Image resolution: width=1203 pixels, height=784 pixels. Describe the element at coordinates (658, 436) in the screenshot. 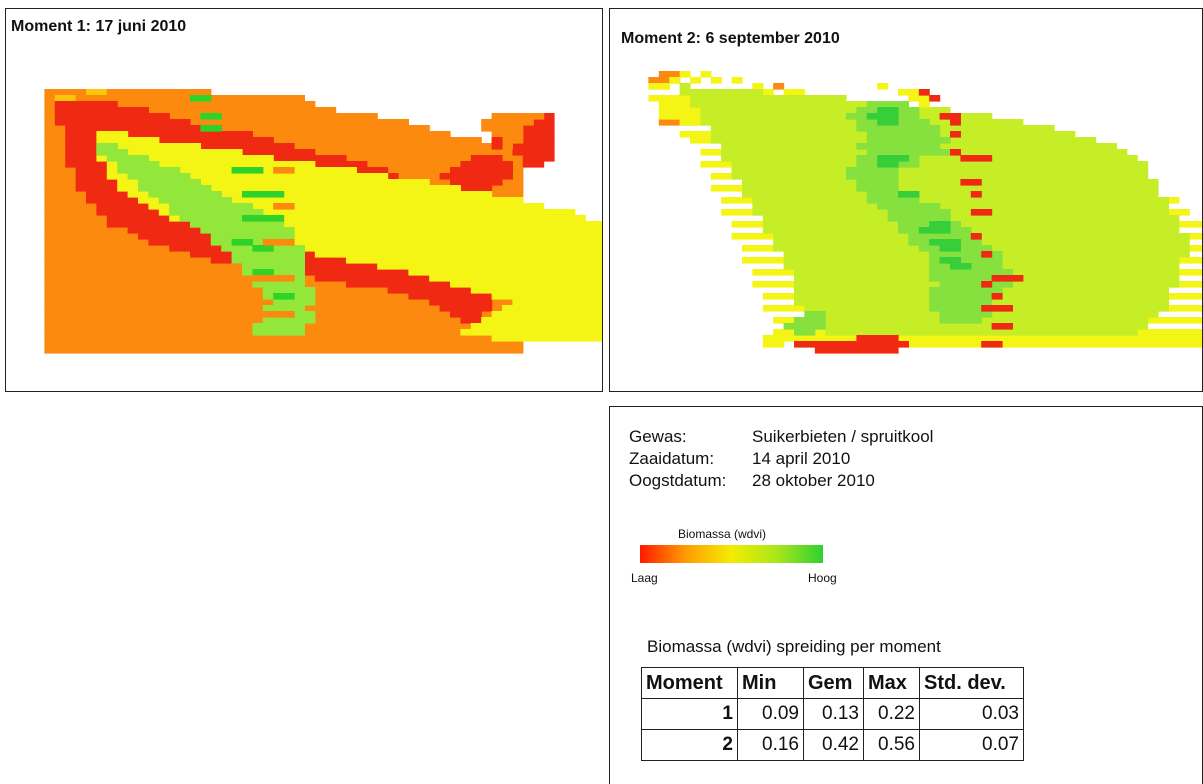

I see `crop-label: Gewas:` at that location.